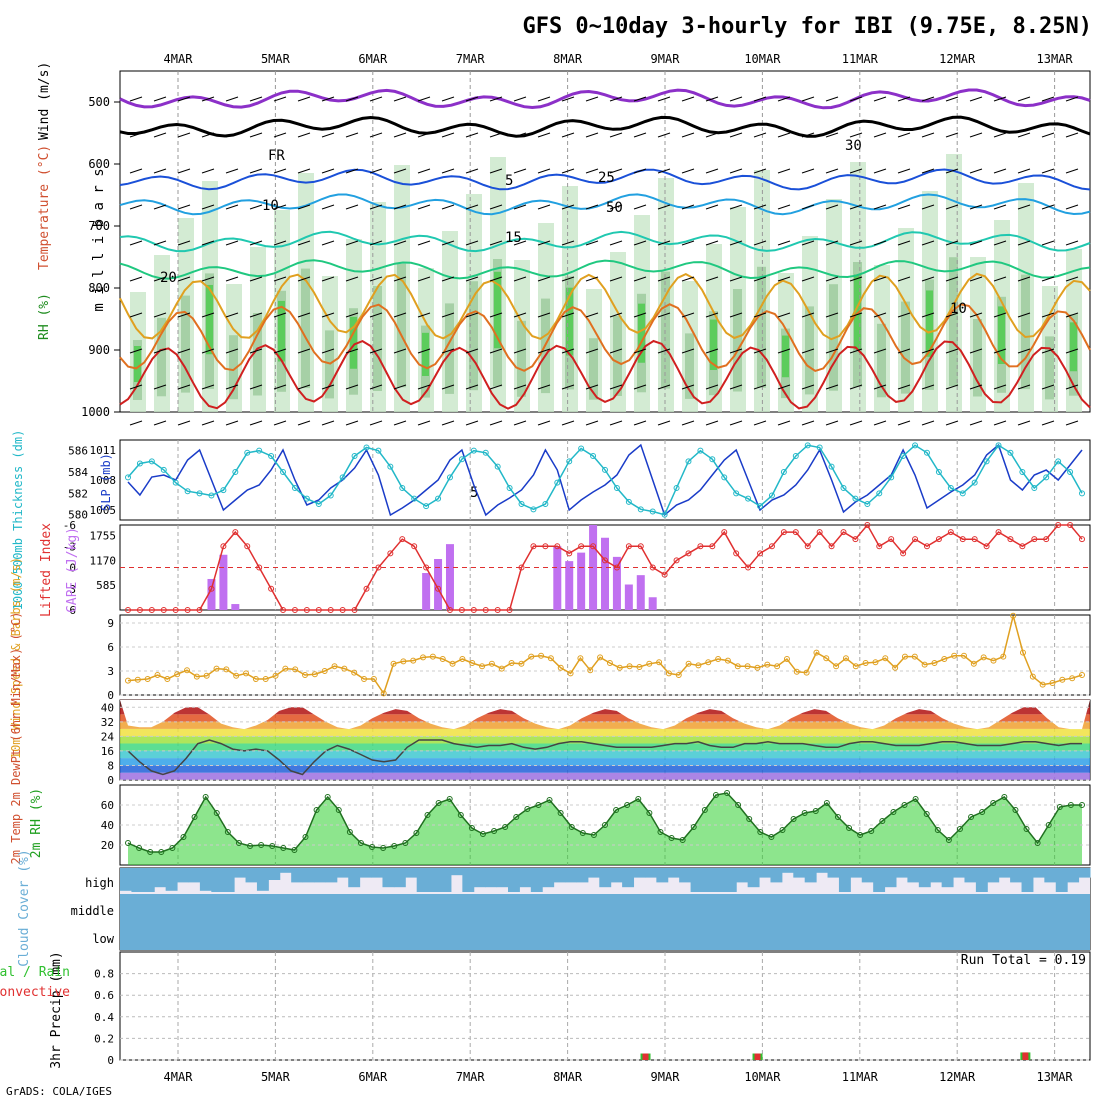 This screenshot has width=1100, height=1100. Describe the element at coordinates (606, 178) in the screenshot. I see `contour-label: 25` at that location.